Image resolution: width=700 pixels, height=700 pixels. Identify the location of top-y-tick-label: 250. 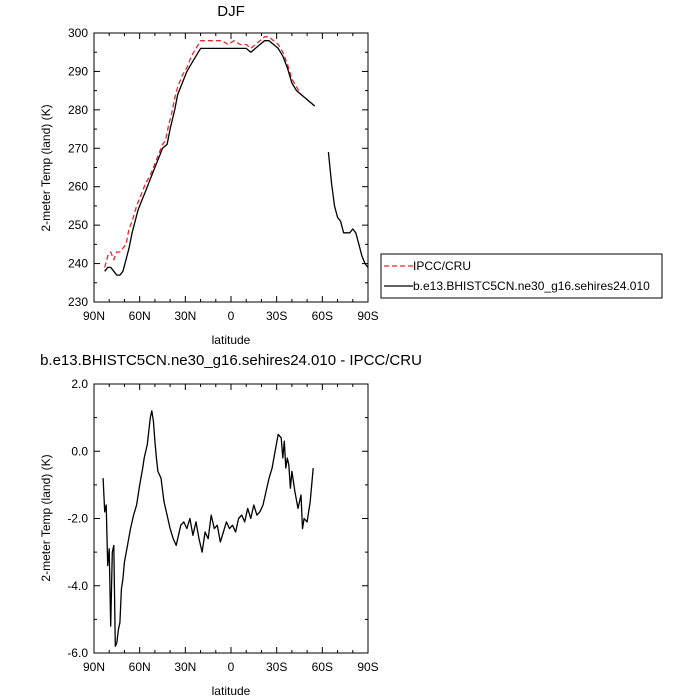
(78, 225).